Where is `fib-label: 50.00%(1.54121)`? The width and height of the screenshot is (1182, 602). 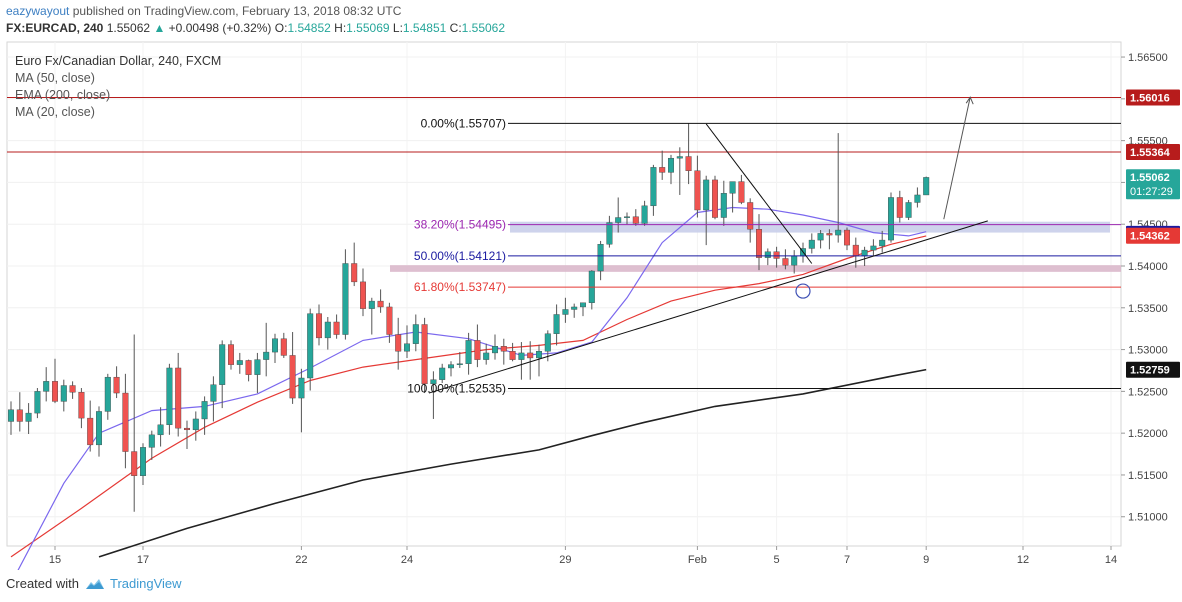 fib-label: 50.00%(1.54121) is located at coordinates (460, 256).